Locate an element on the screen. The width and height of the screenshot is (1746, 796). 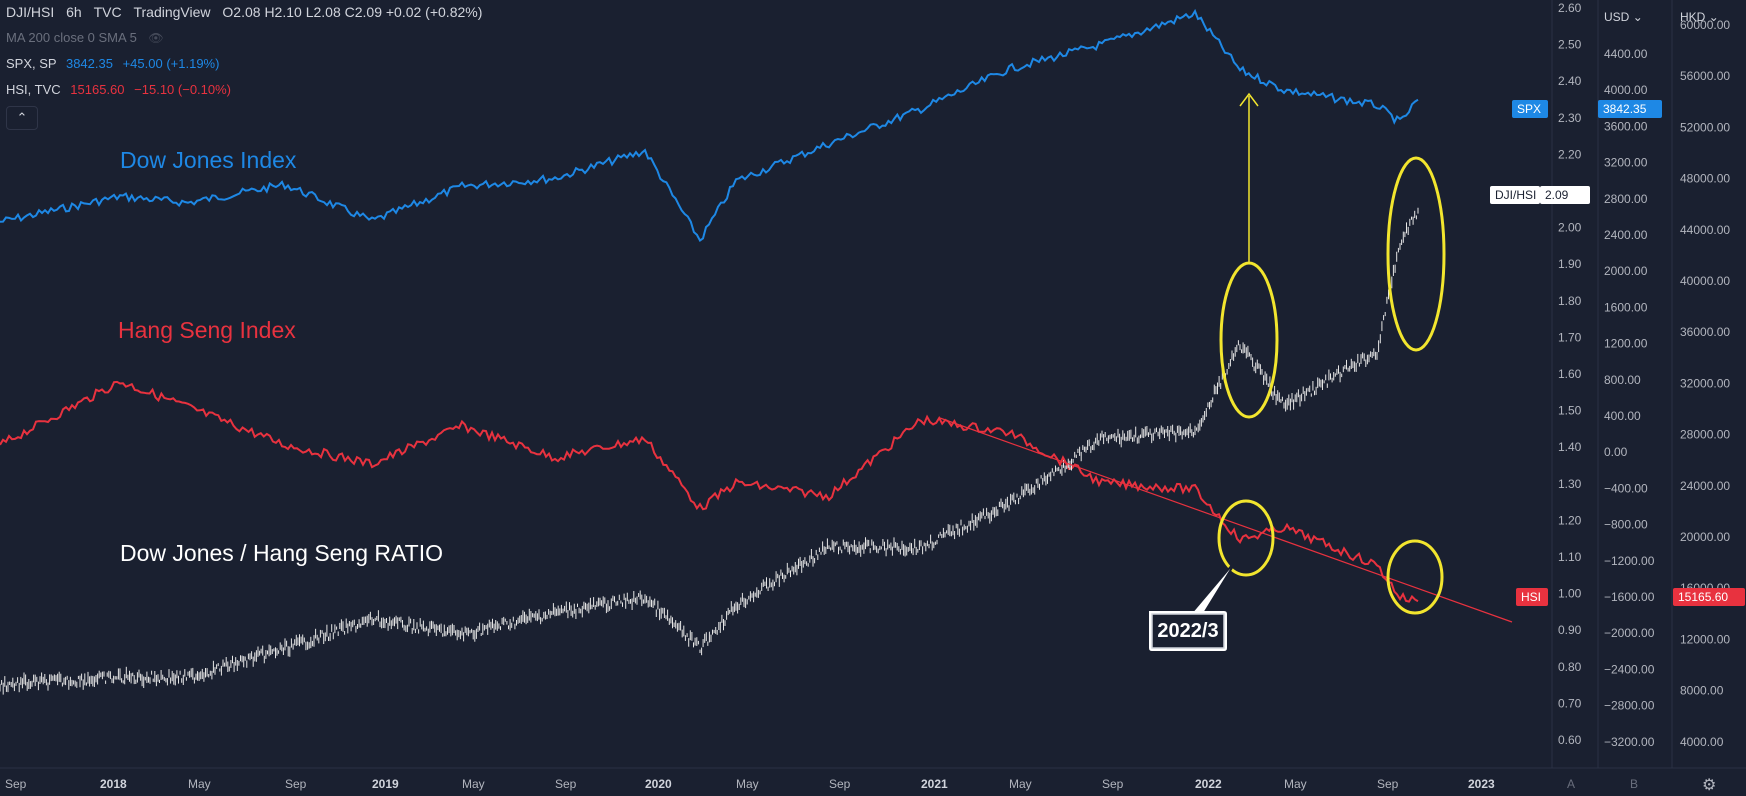
usd-axis-tick: −1600.00 is located at coordinates (1629, 597).